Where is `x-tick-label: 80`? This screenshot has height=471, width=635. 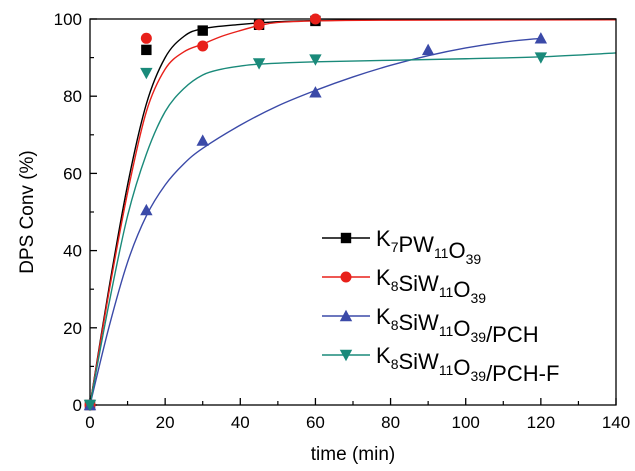 x-tick-label: 80 is located at coordinates (390, 422).